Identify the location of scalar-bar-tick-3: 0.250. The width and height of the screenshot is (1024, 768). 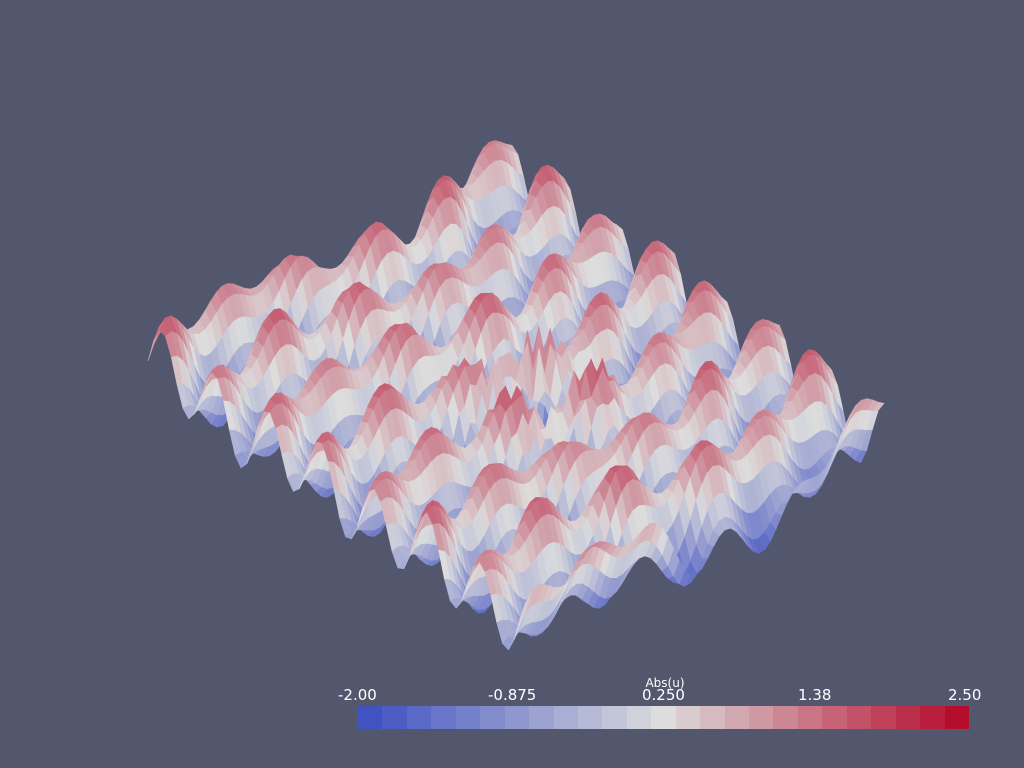
(663, 695).